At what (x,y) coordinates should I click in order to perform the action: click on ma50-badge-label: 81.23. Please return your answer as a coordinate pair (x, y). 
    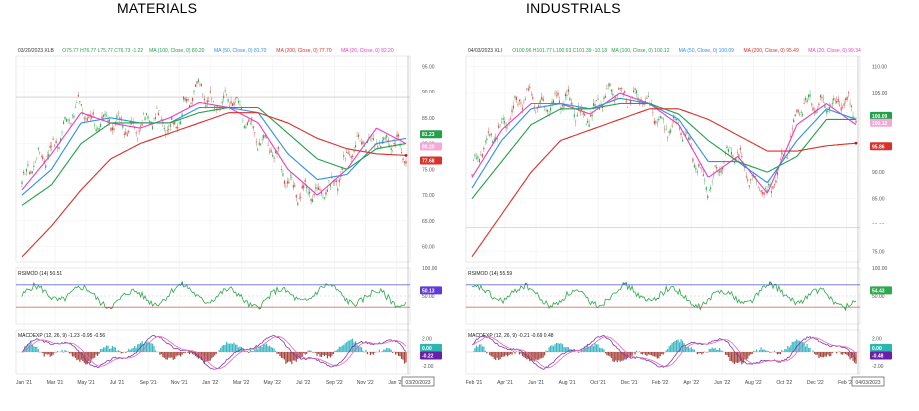
    Looking at the image, I should click on (428, 135).